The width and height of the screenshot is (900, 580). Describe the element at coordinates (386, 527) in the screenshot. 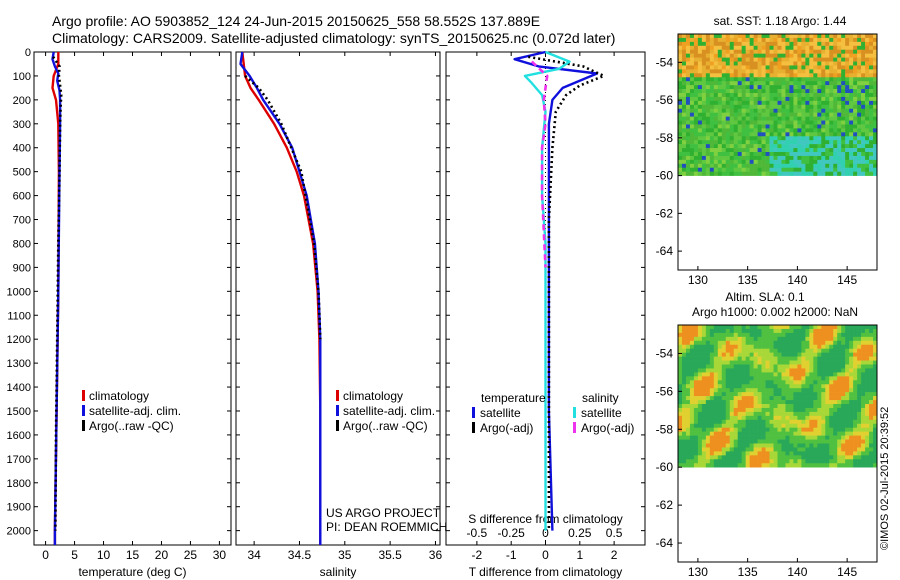

I see `credit-line-2: PI: DEAN ROEMMICH` at that location.